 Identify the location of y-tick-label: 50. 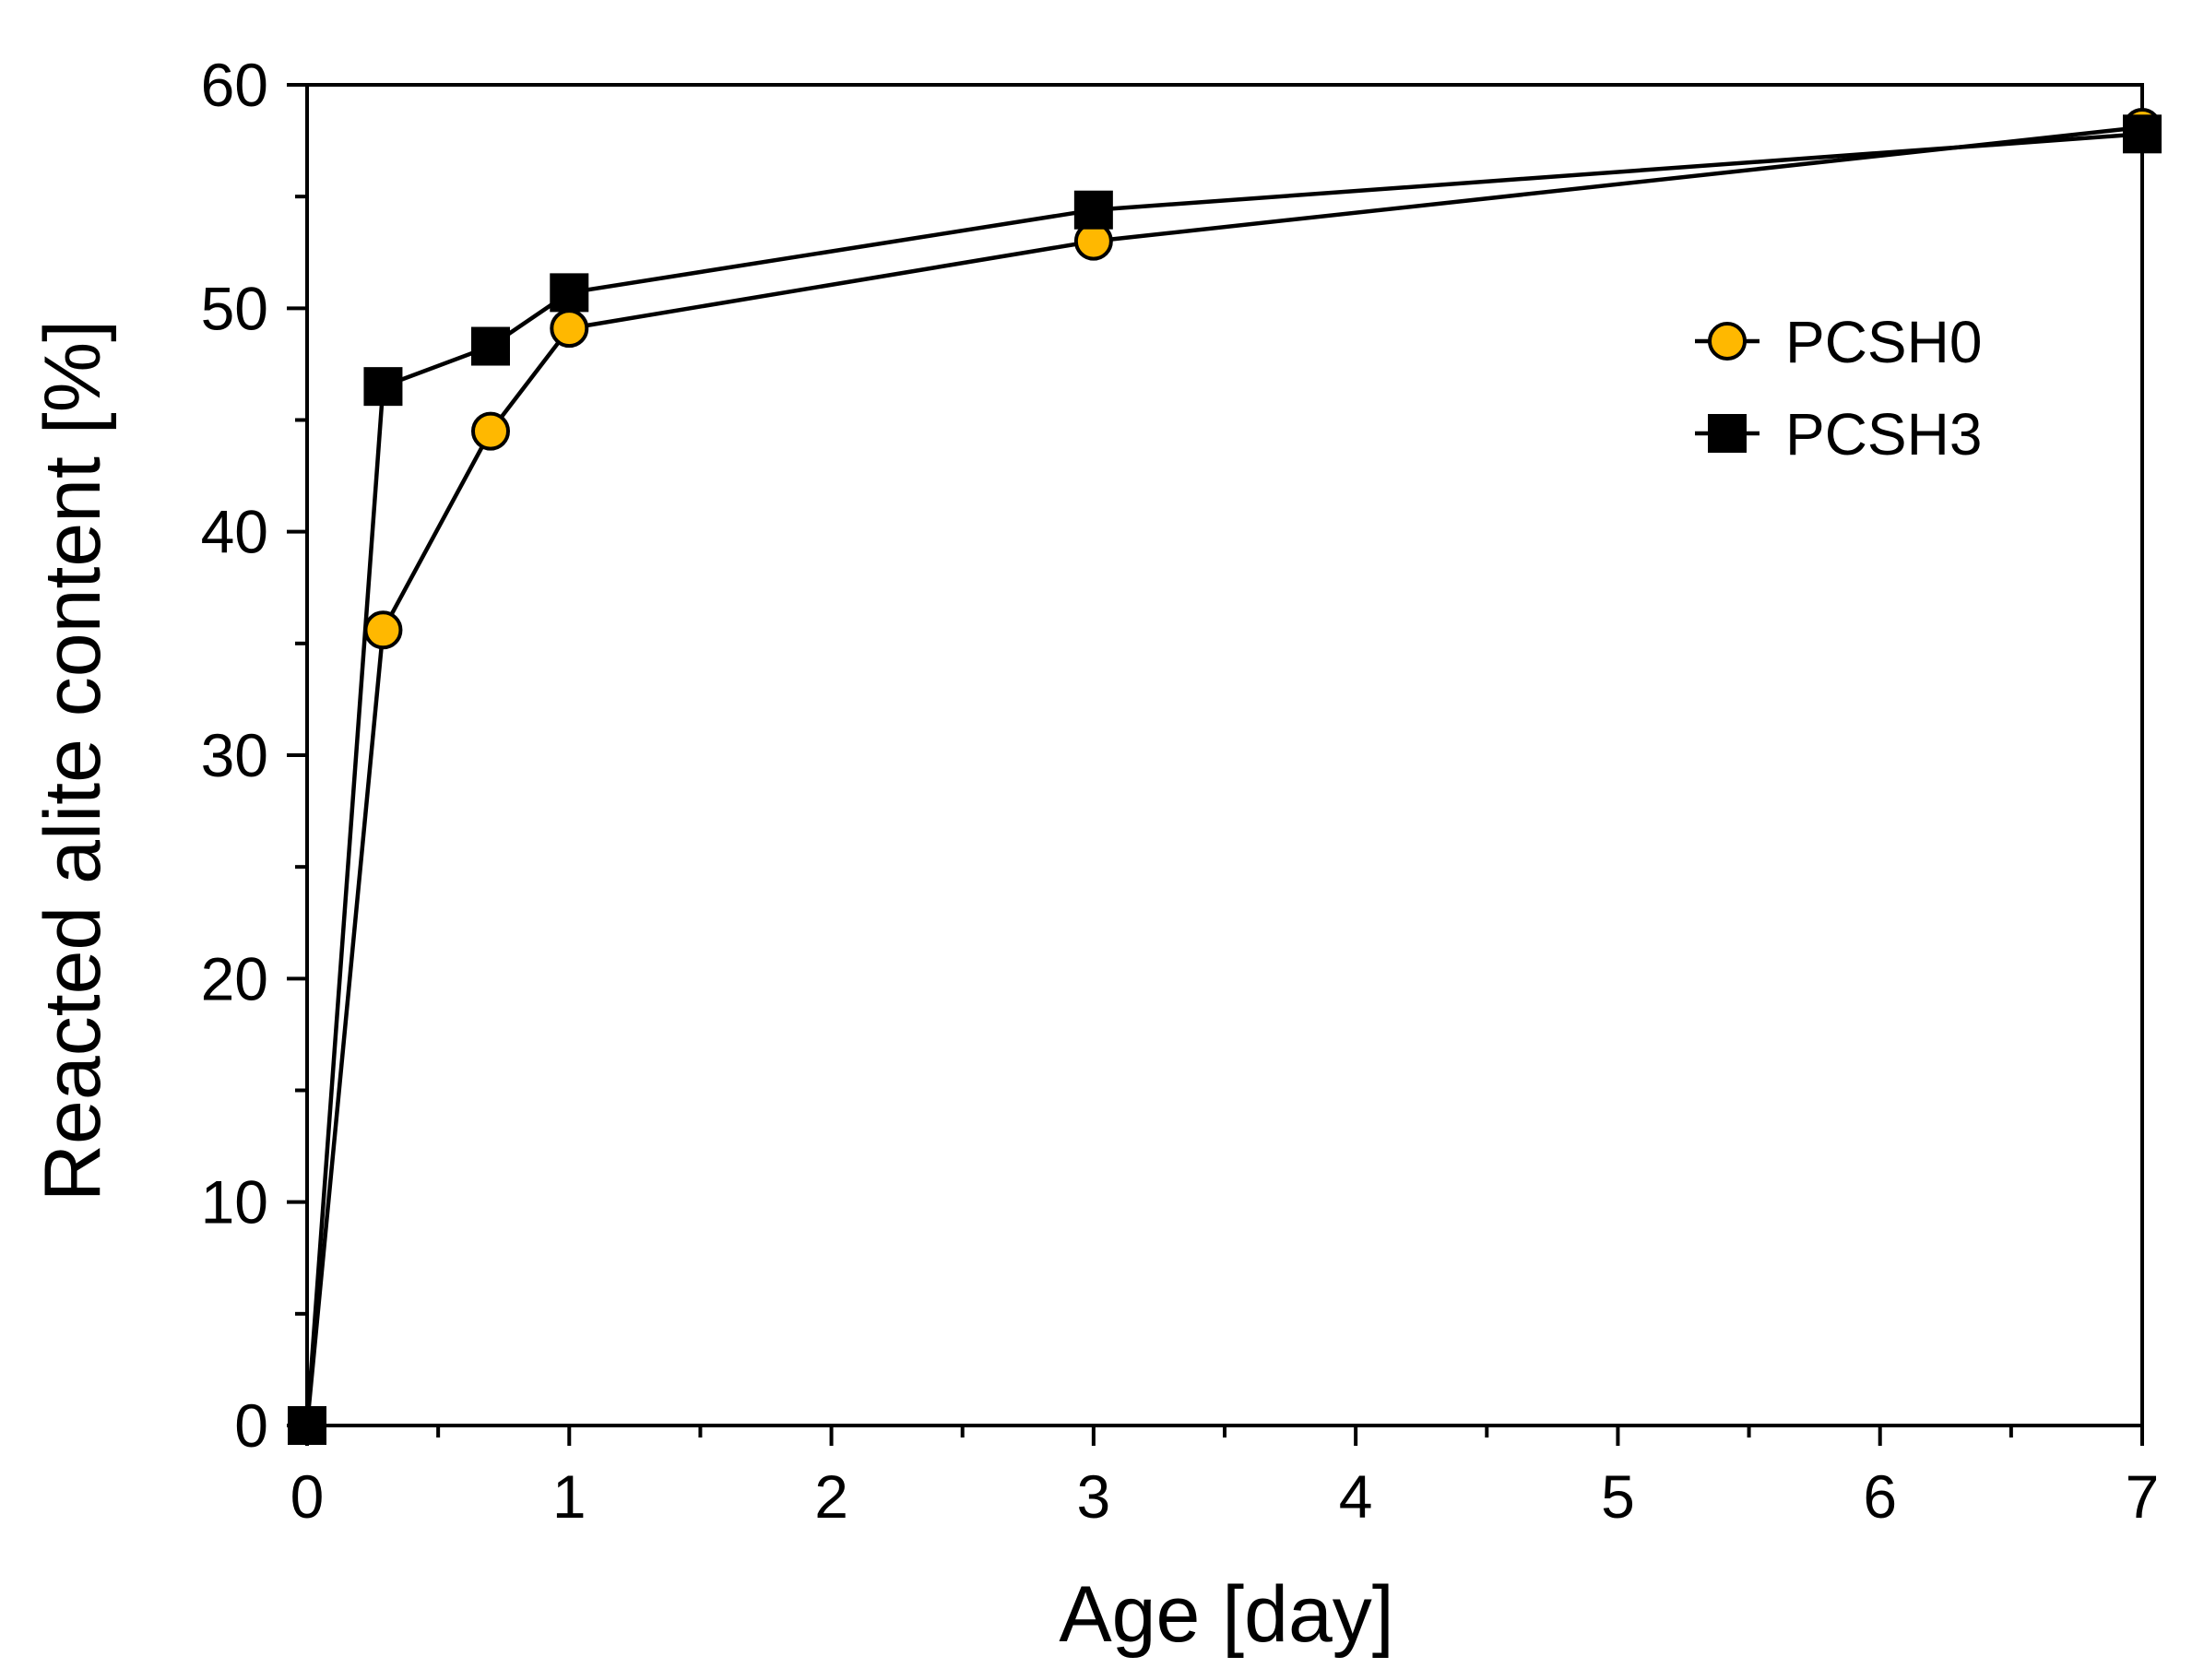
(235, 308).